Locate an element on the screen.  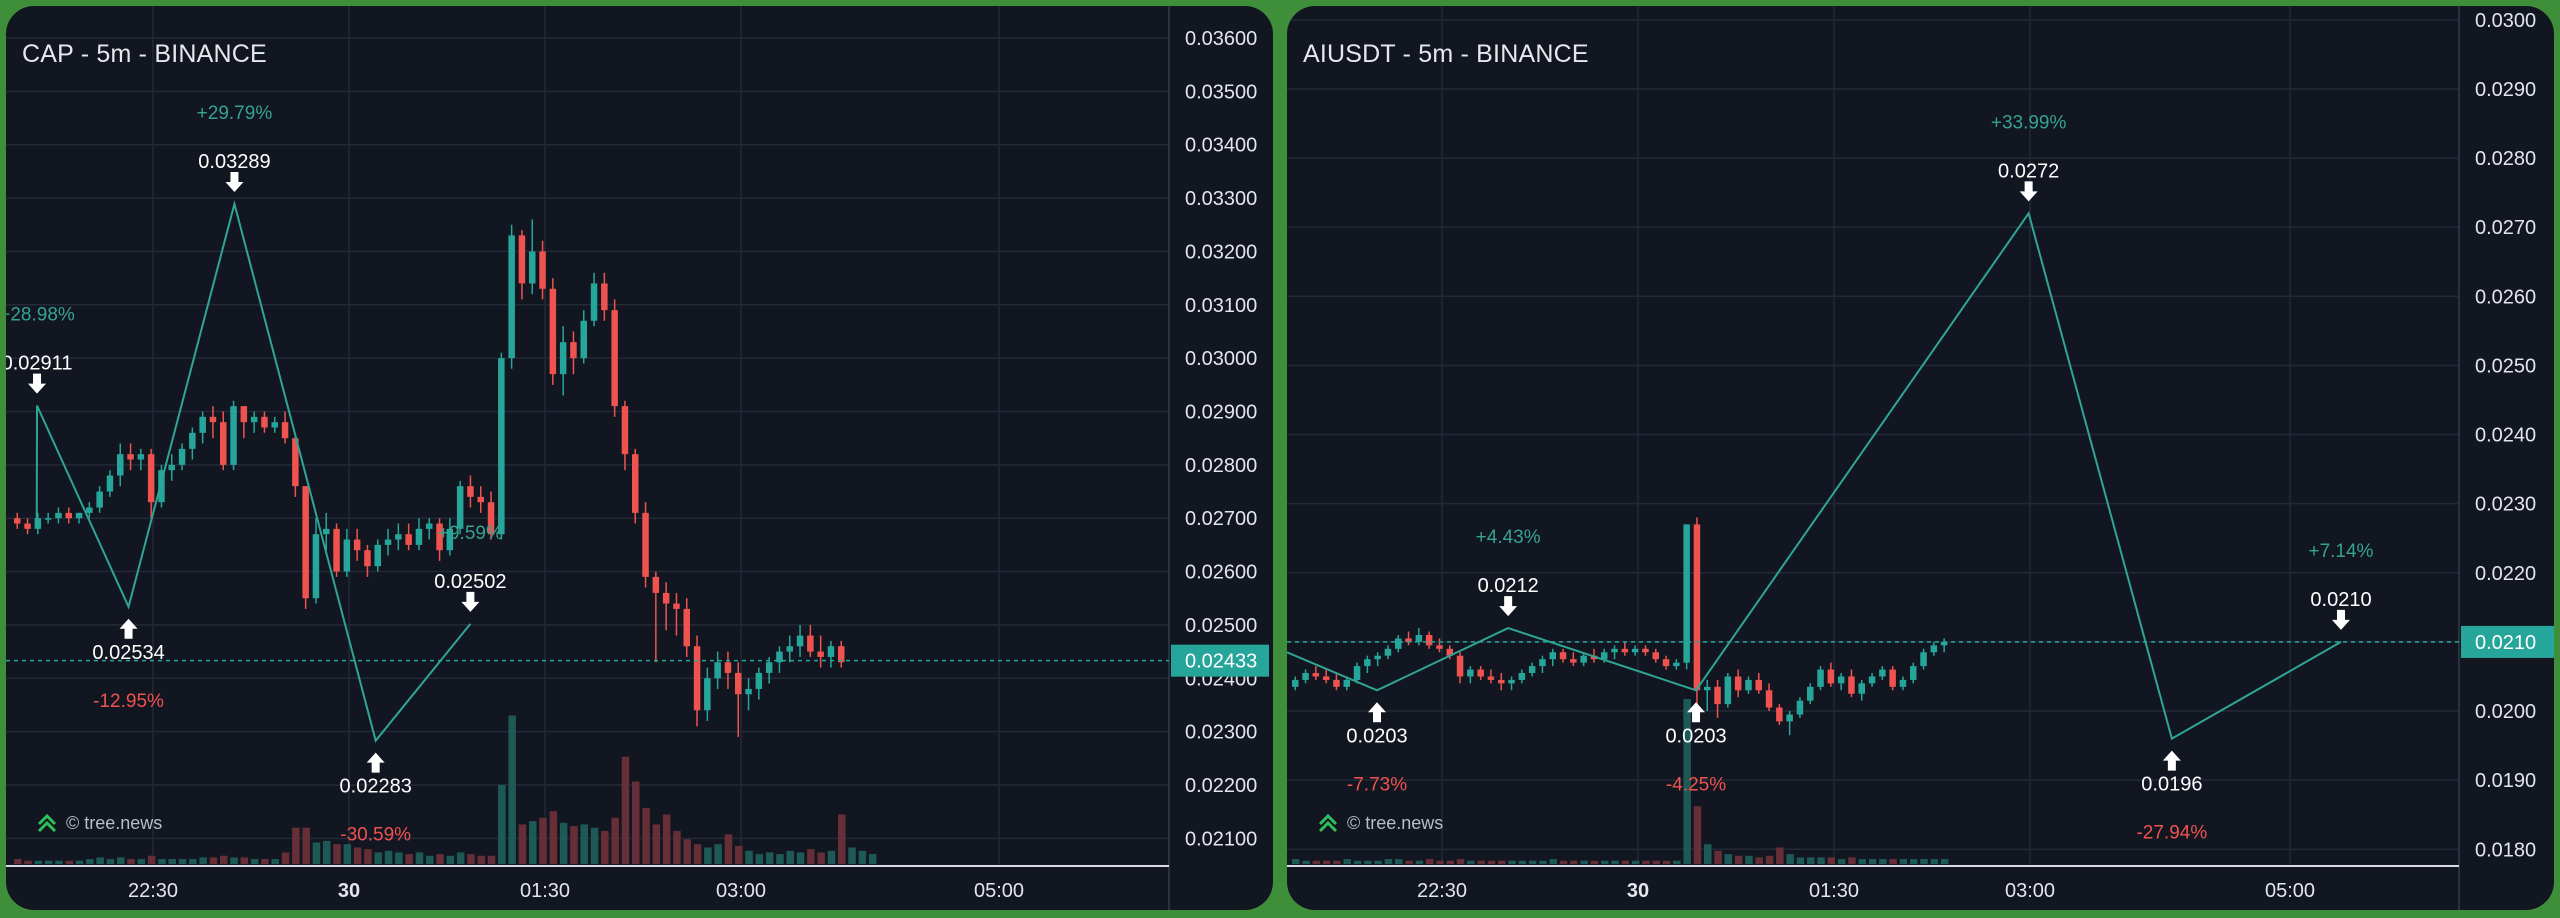
pivot-price-label: 0.02502 is located at coordinates (470, 582).